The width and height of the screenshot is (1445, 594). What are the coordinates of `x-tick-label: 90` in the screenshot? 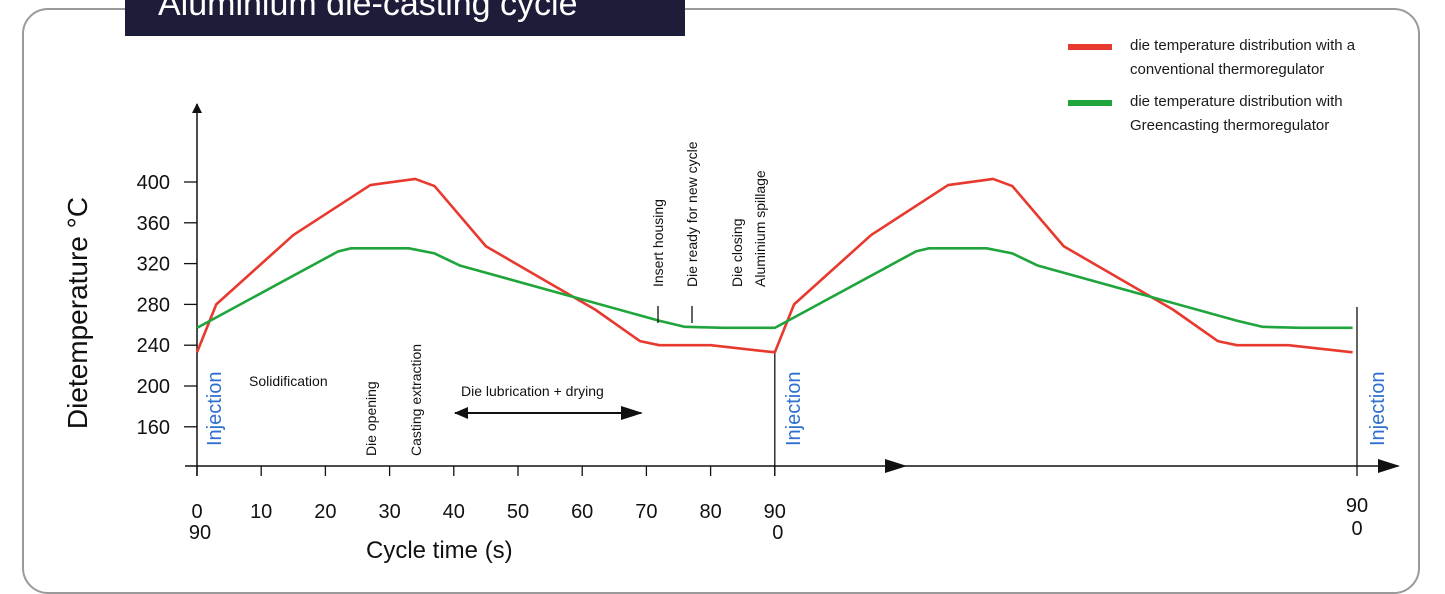 It's located at (775, 512).